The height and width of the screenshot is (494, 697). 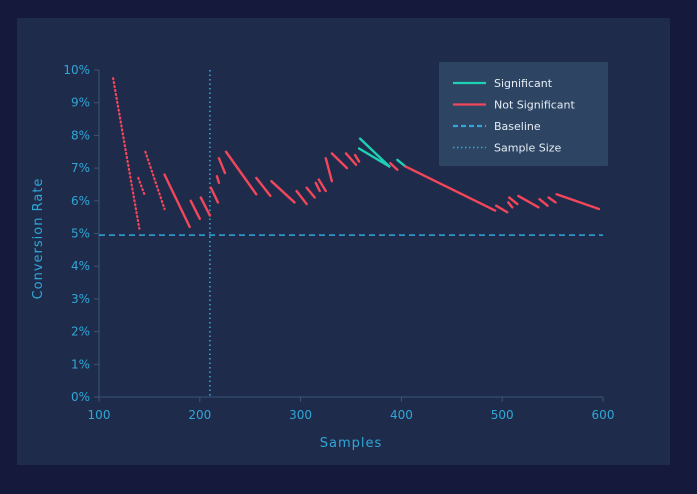 What do you see at coordinates (80, 299) in the screenshot?
I see `y-tick-label: 3%` at bounding box center [80, 299].